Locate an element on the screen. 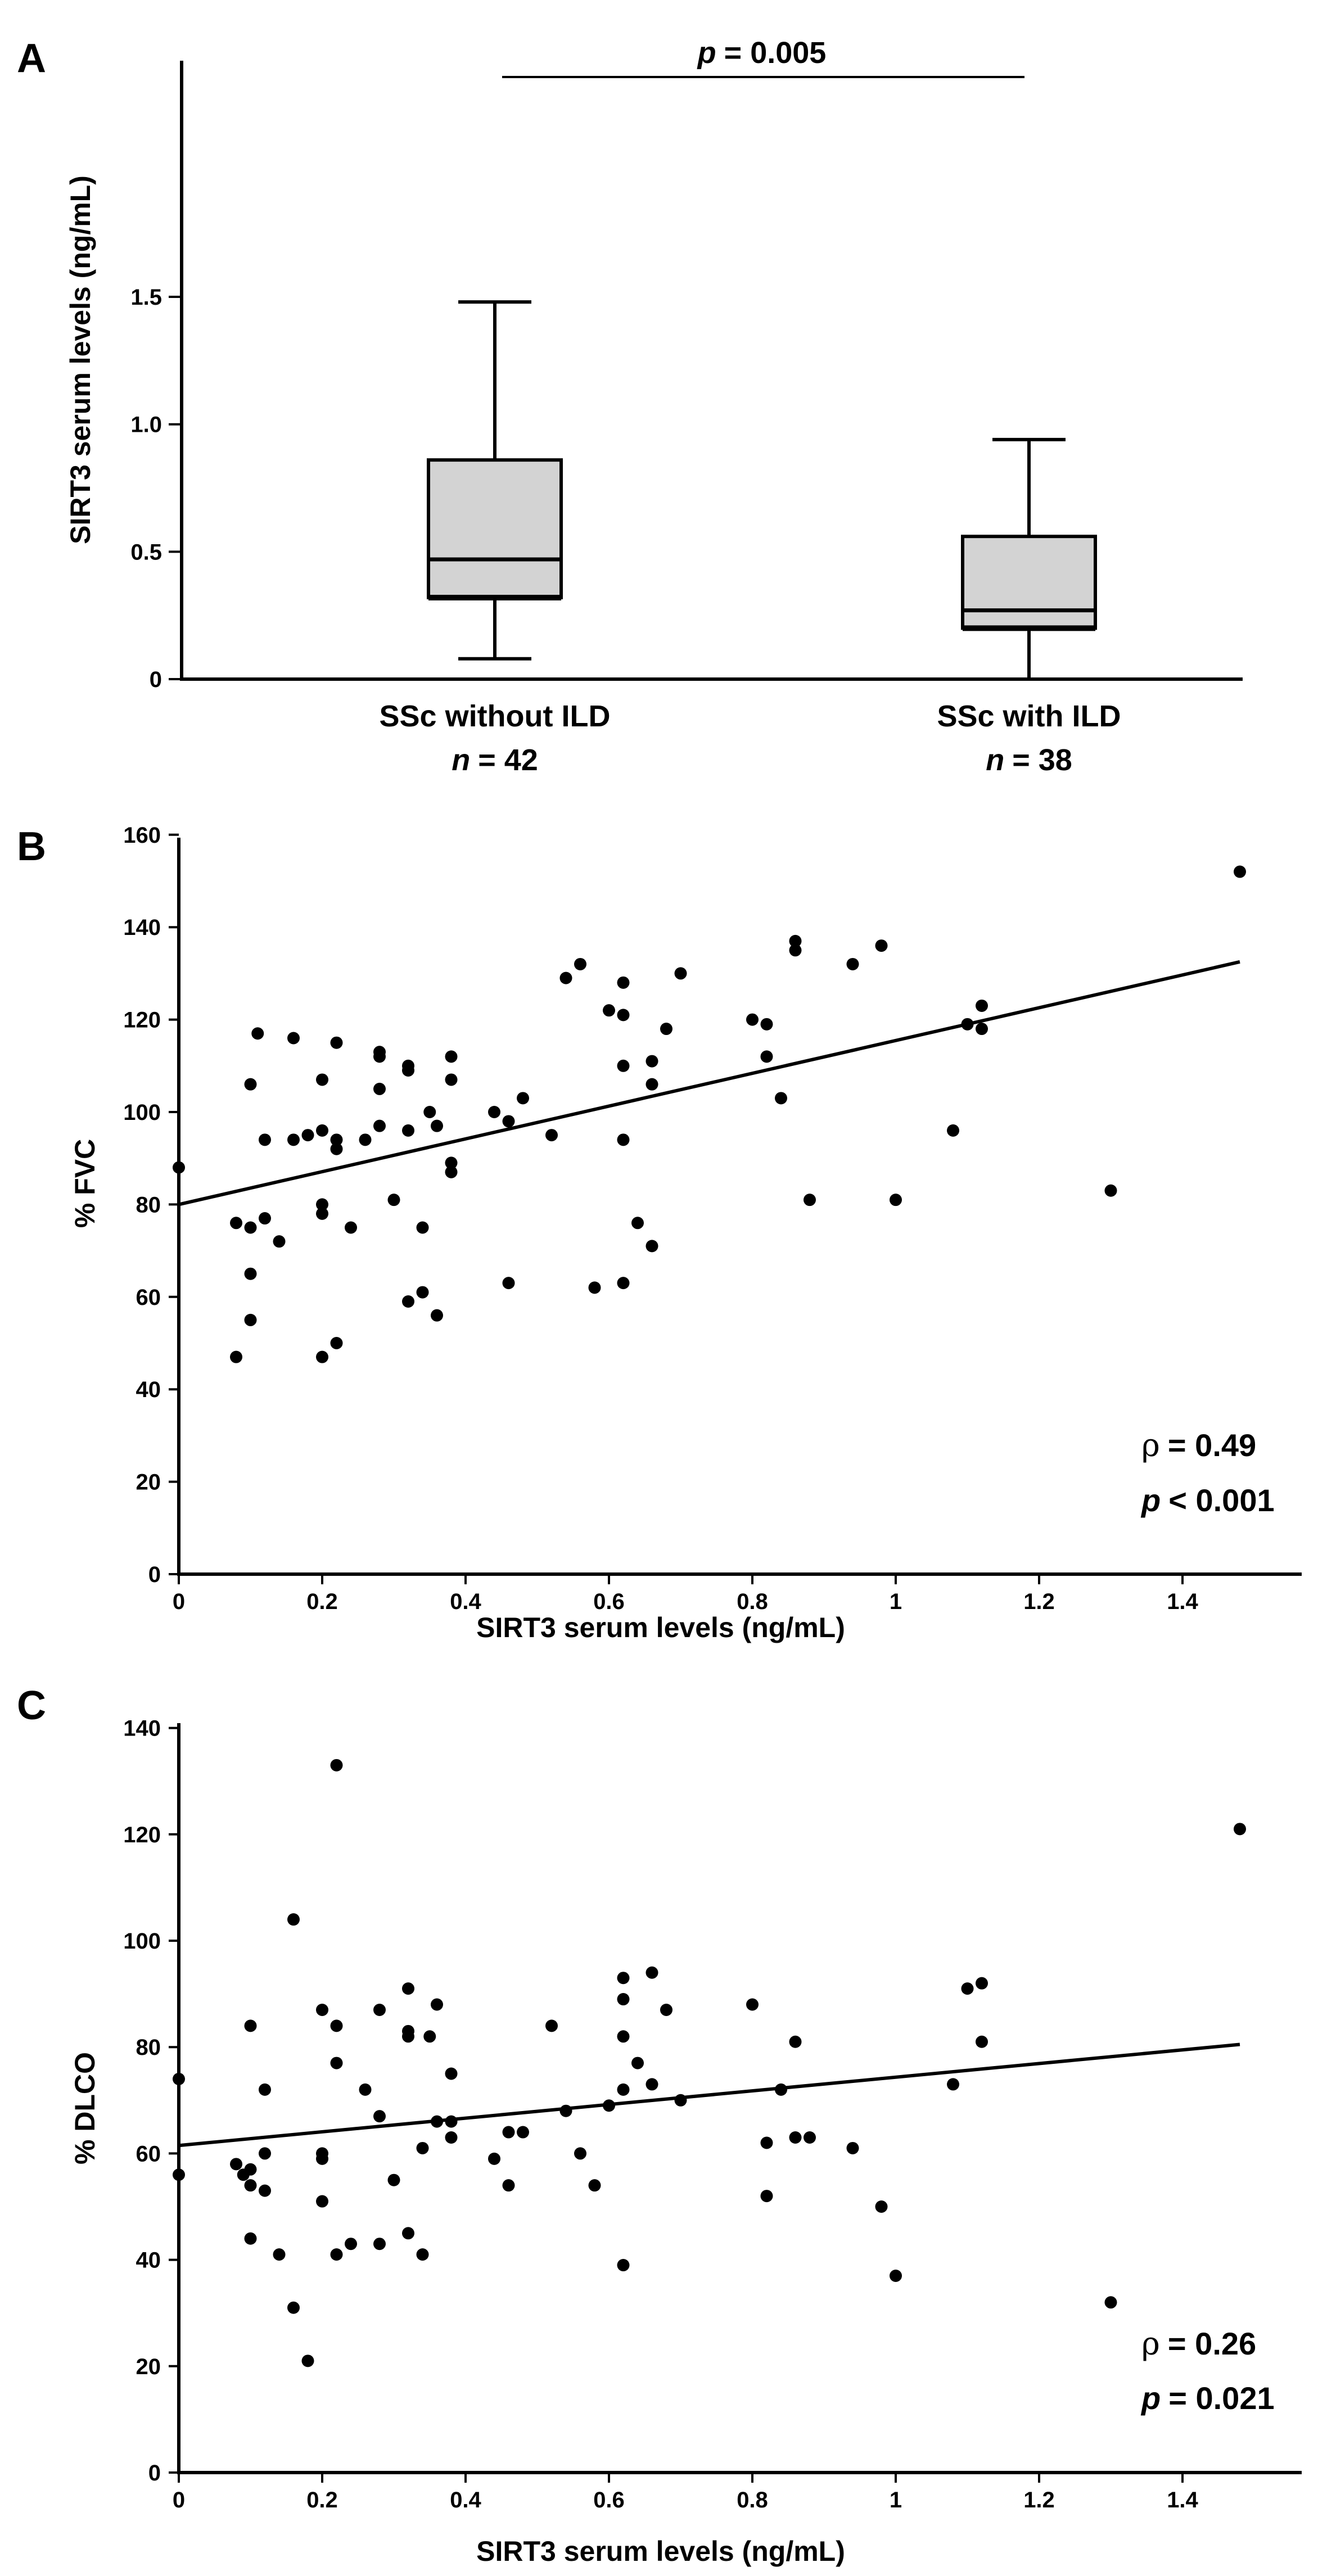 This screenshot has width=1318, height=2576. panel-c-letter: C is located at coordinates (31, 1705).